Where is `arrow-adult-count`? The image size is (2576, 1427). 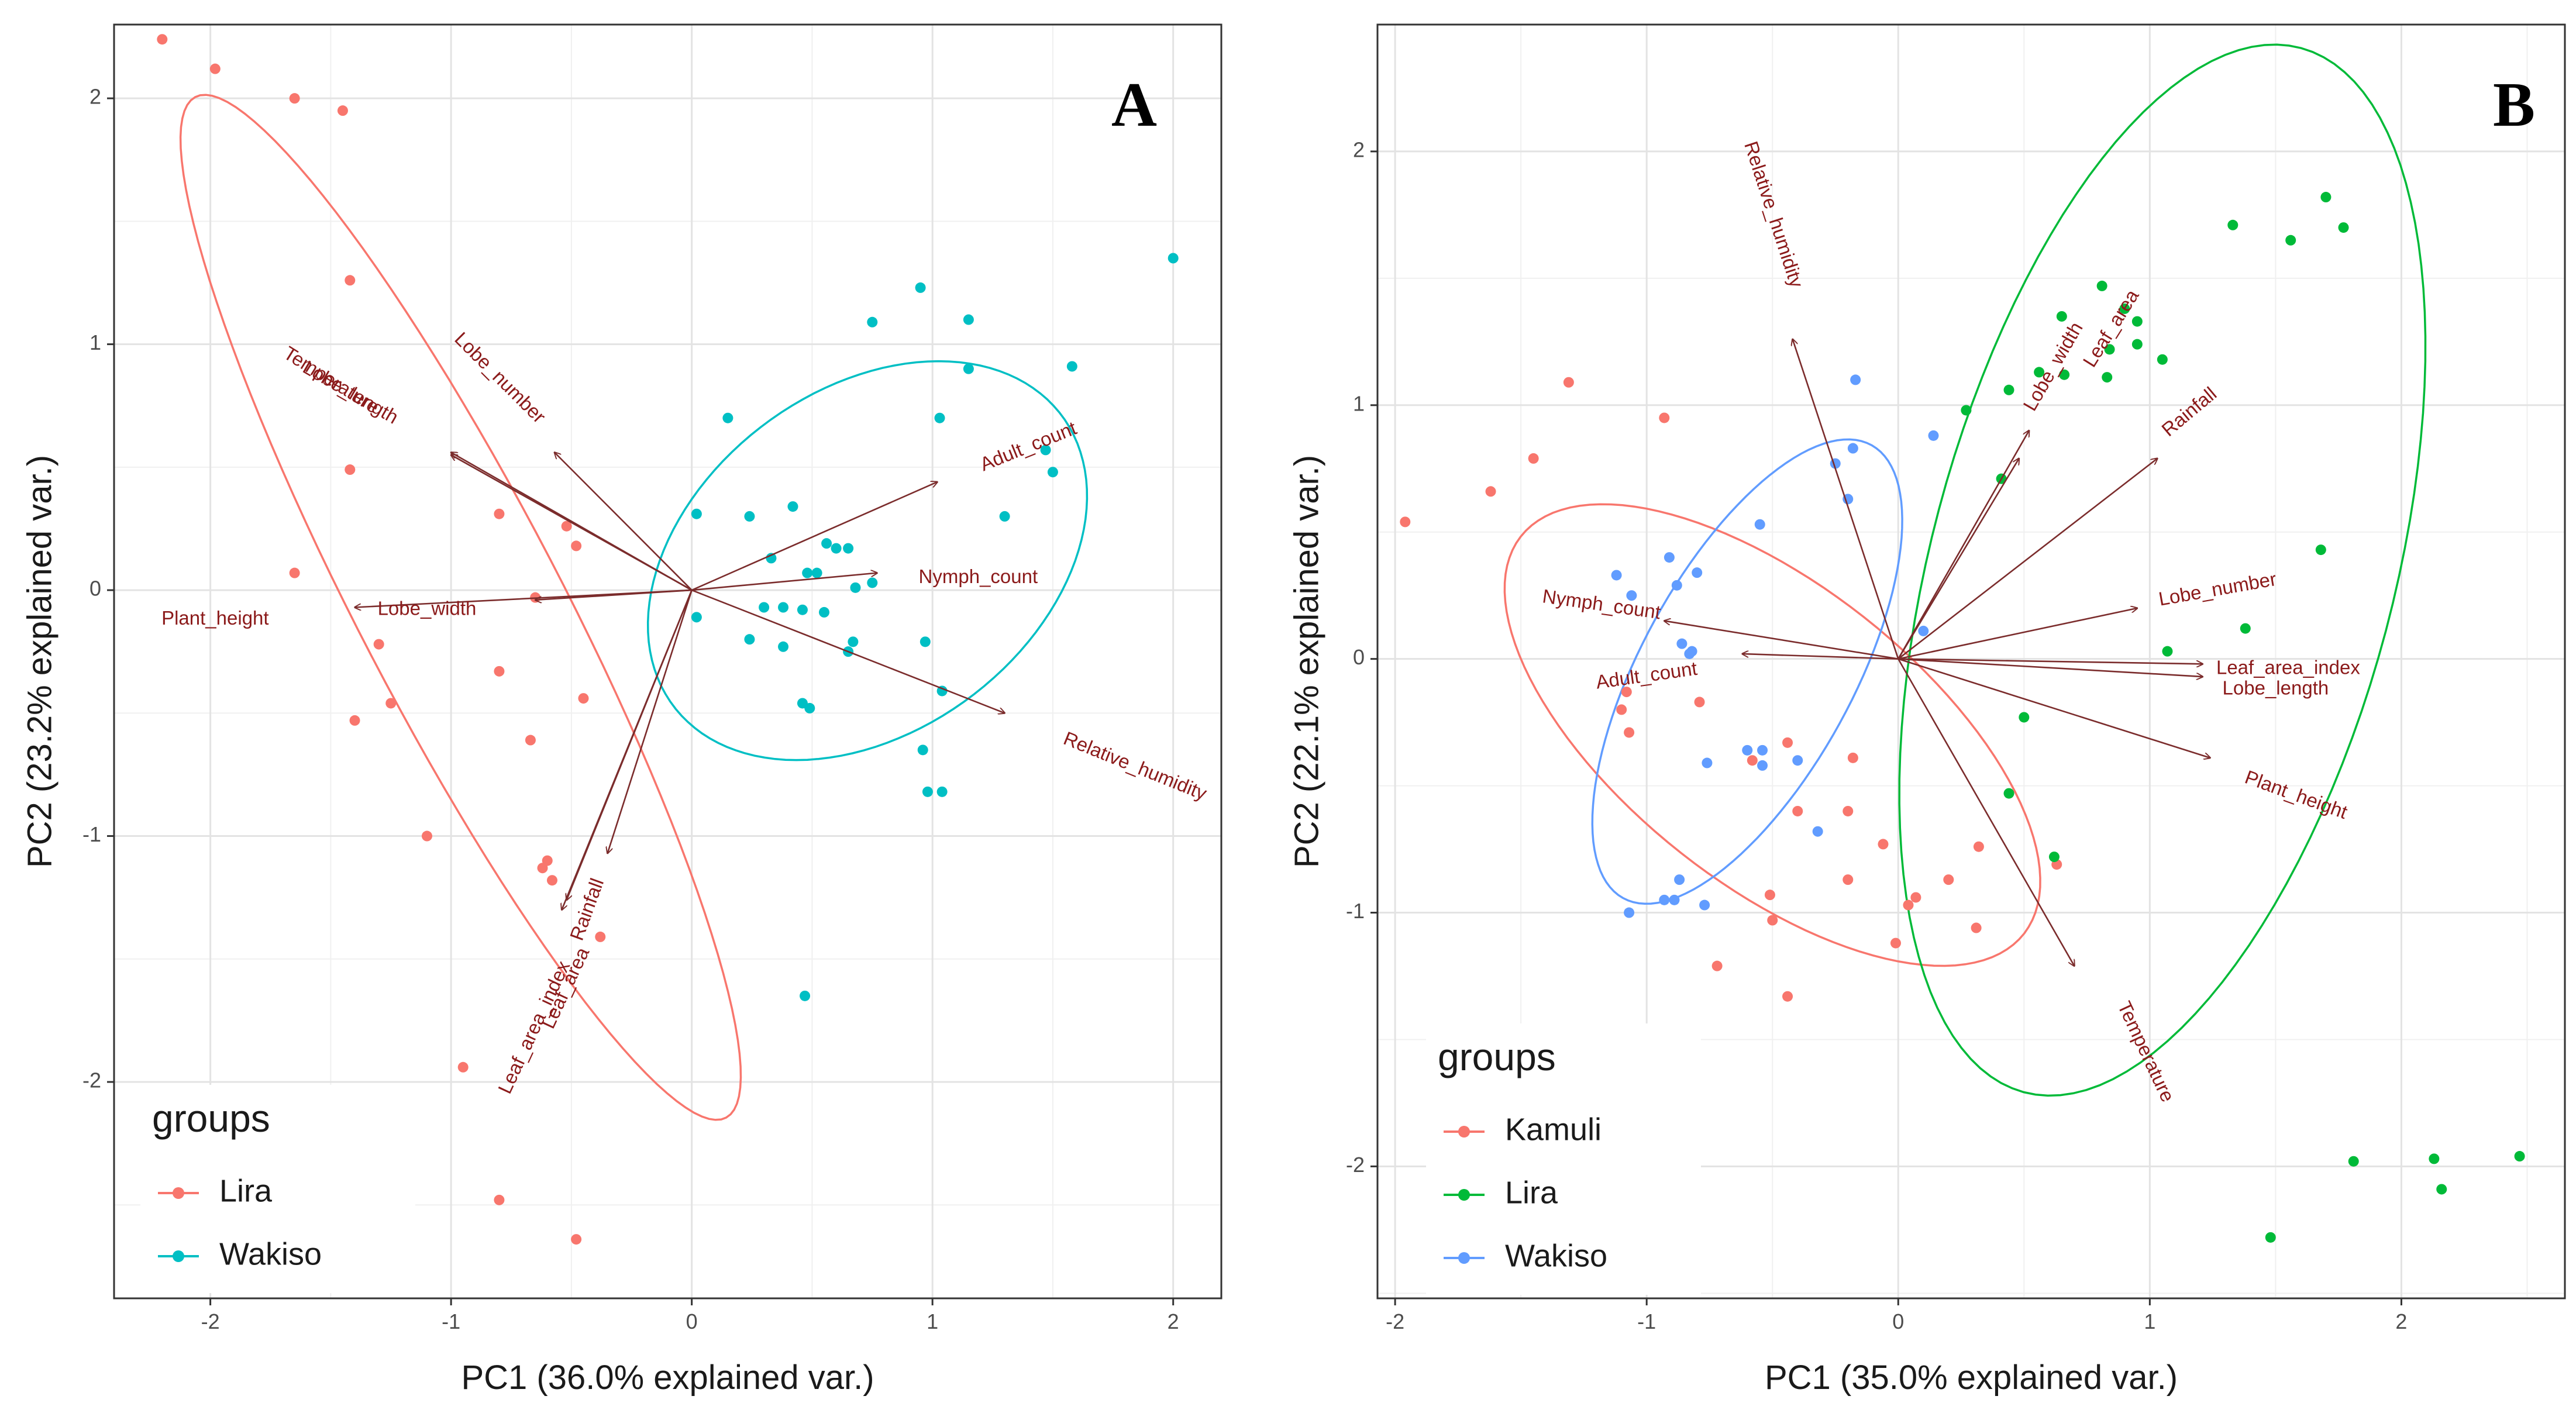 arrow-adult-count is located at coordinates (1820, 657).